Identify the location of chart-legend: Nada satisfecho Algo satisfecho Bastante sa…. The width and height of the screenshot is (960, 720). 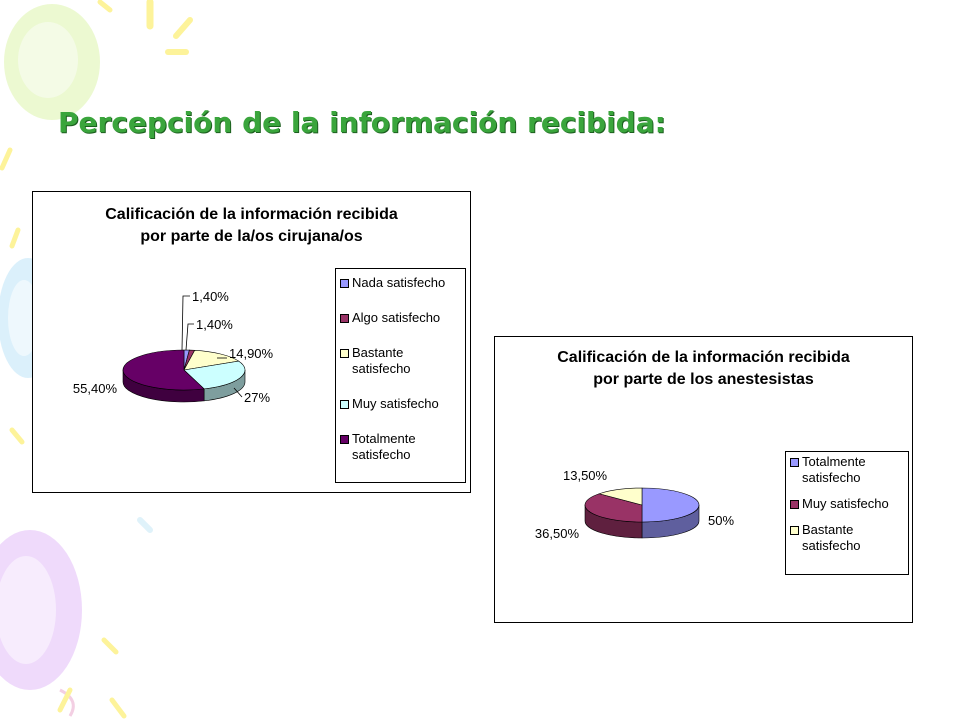
(400, 375).